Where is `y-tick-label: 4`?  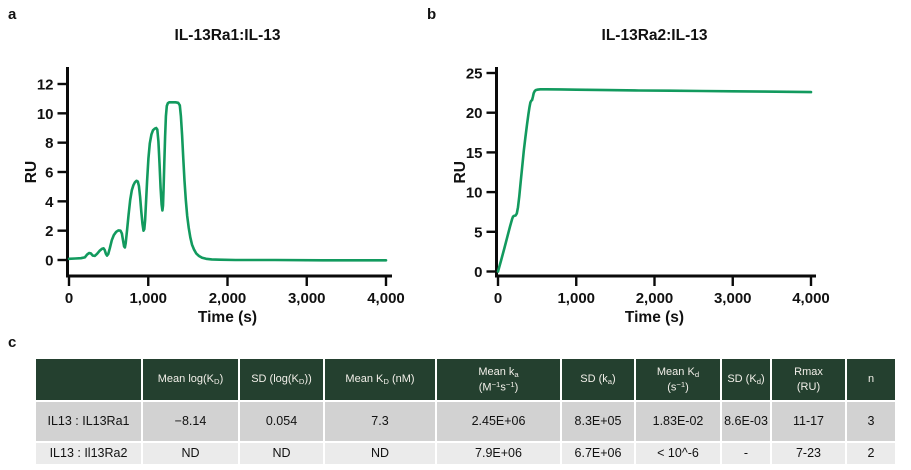
y-tick-label: 4 is located at coordinates (49, 202).